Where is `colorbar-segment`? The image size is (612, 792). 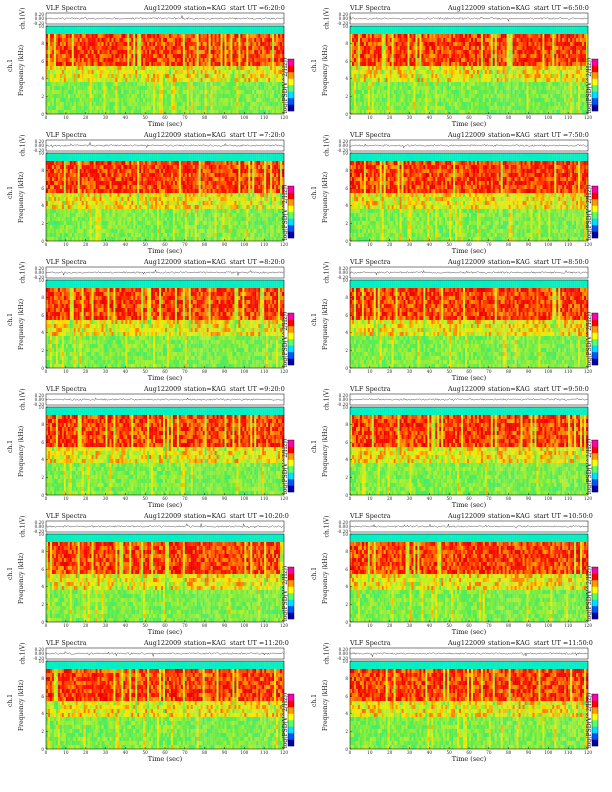
colorbar-segment is located at coordinates (291, 75).